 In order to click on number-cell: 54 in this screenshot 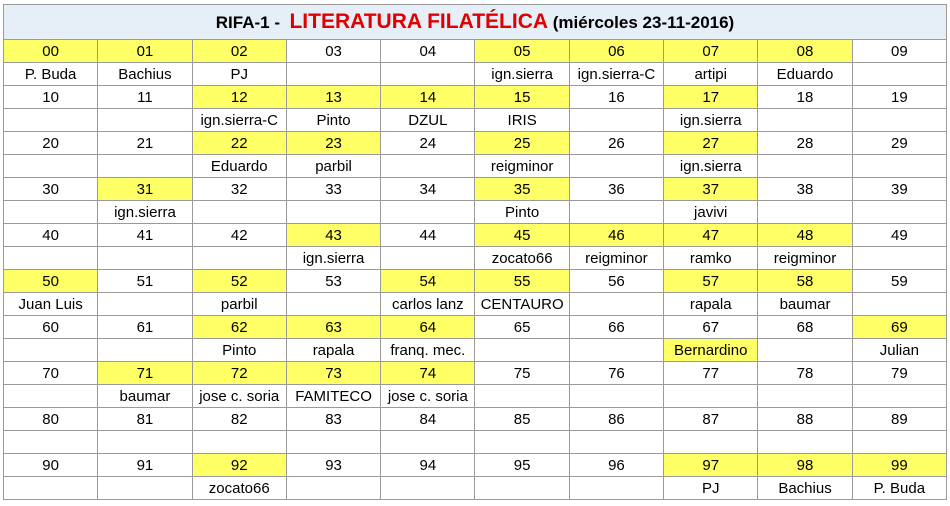, I will do `click(428, 281)`.